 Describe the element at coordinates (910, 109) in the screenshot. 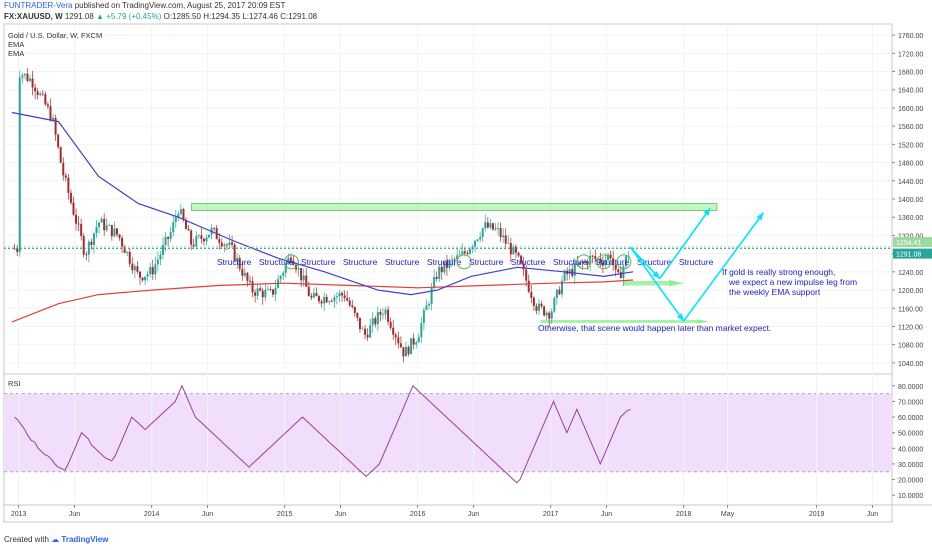

I see `price-tick-label: 1600.00` at that location.